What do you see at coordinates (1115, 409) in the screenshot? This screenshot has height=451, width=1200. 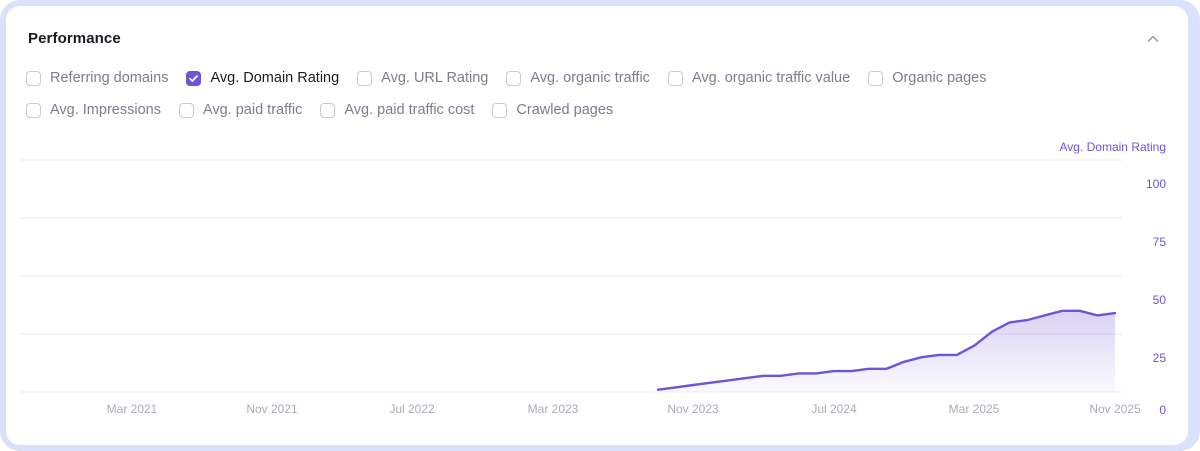 I see `x-axis-tick-7: Nov 2025` at bounding box center [1115, 409].